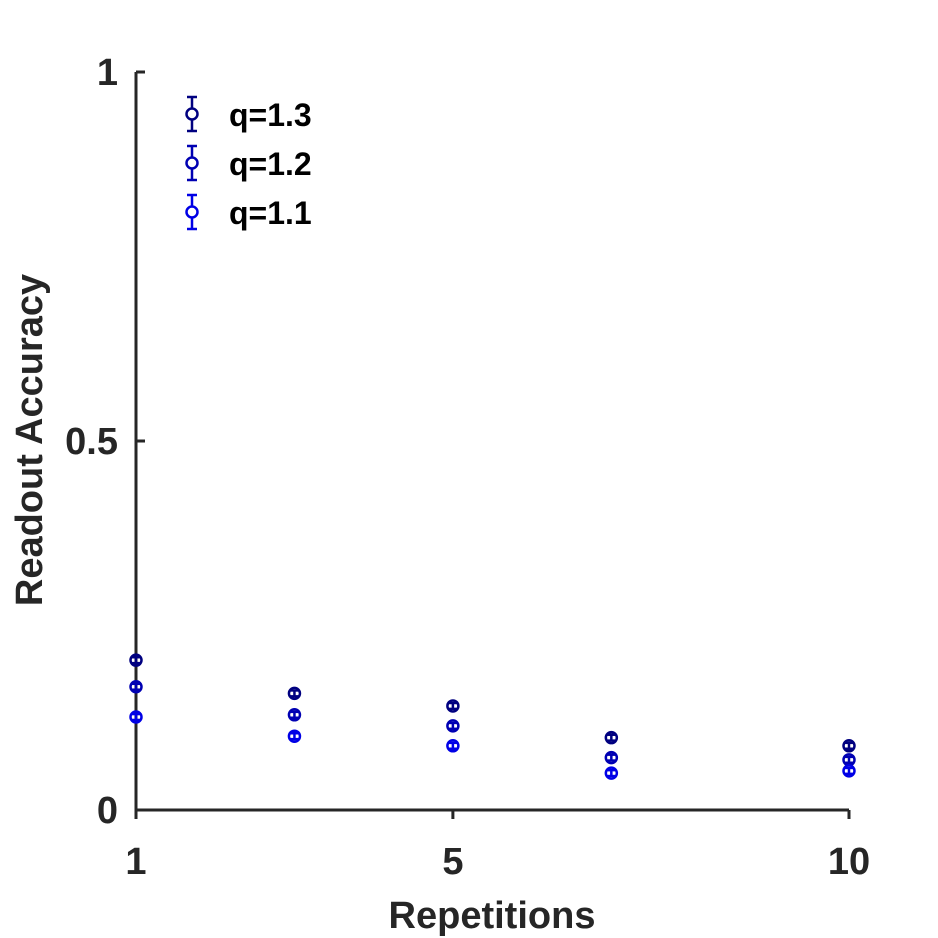 This screenshot has height=938, width=938. Describe the element at coordinates (849, 862) in the screenshot. I see `x-tick-label: 10` at that location.